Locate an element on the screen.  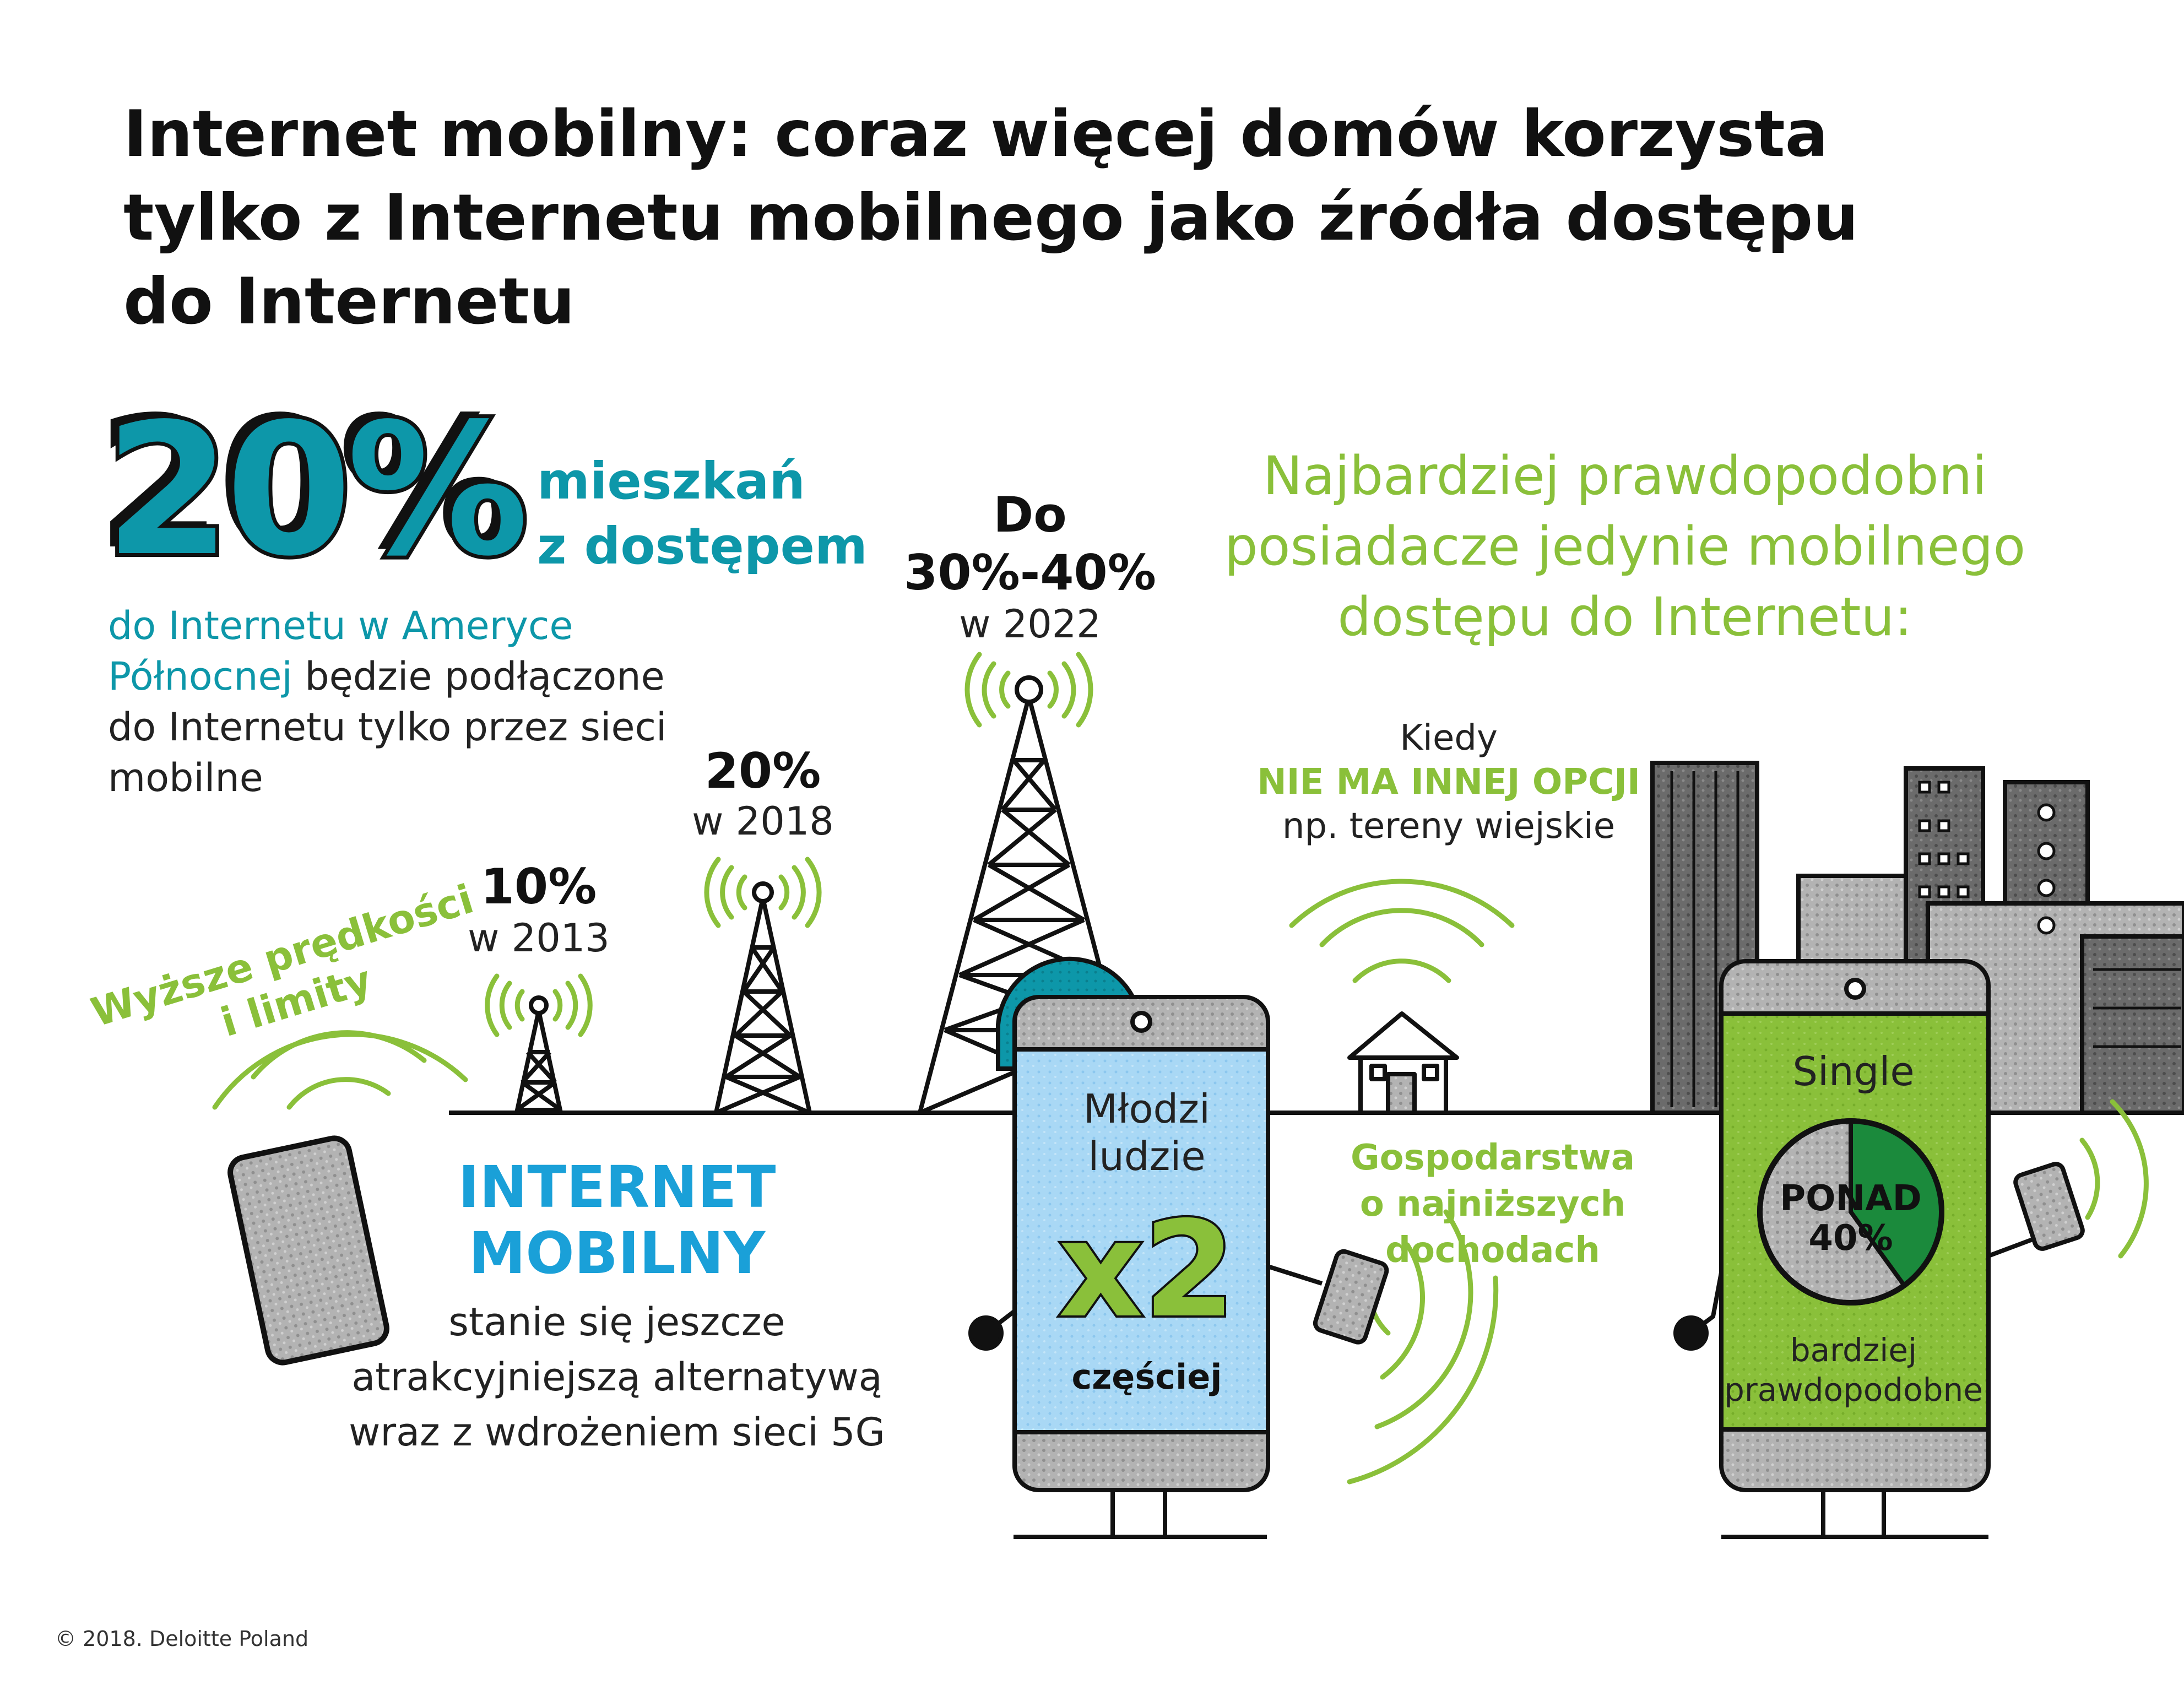
low-income-label: Gospodarstwa o najniższych dochodach is located at coordinates (1492, 1204).